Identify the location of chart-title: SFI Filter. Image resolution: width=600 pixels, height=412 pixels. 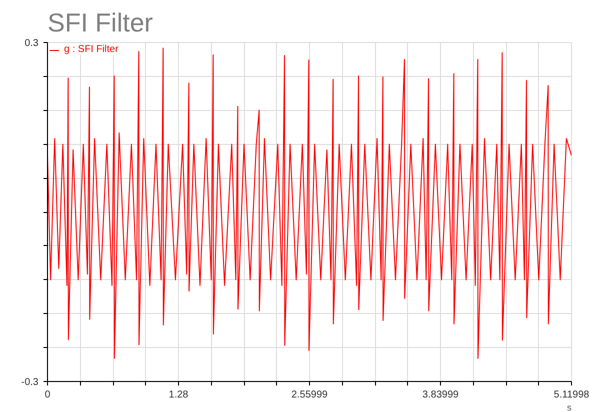
(101, 23).